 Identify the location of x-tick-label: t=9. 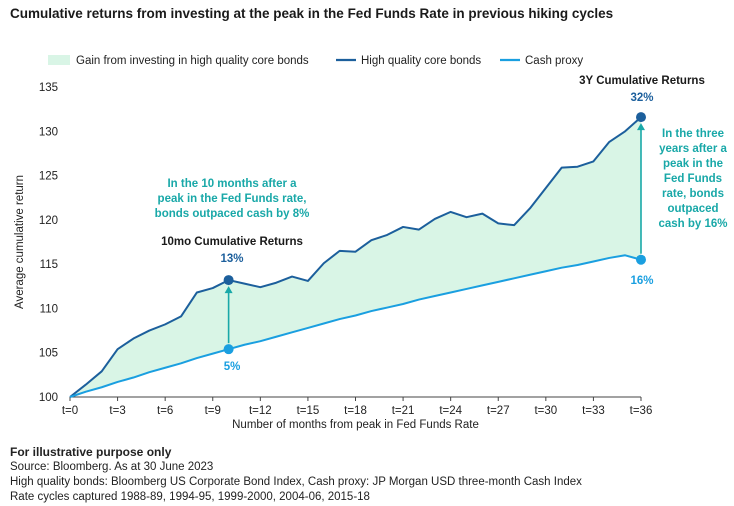
(213, 411).